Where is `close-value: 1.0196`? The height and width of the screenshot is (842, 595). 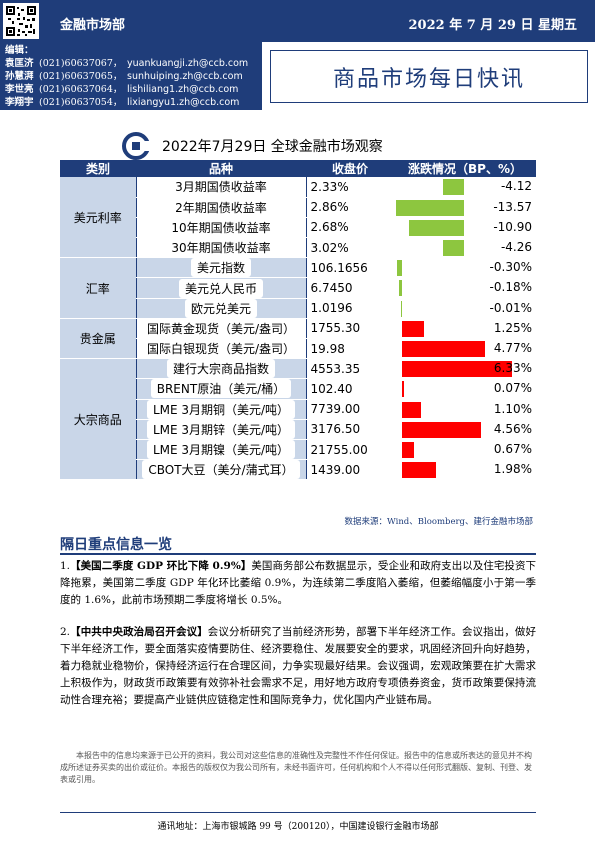 close-value: 1.0196 is located at coordinates (350, 308).